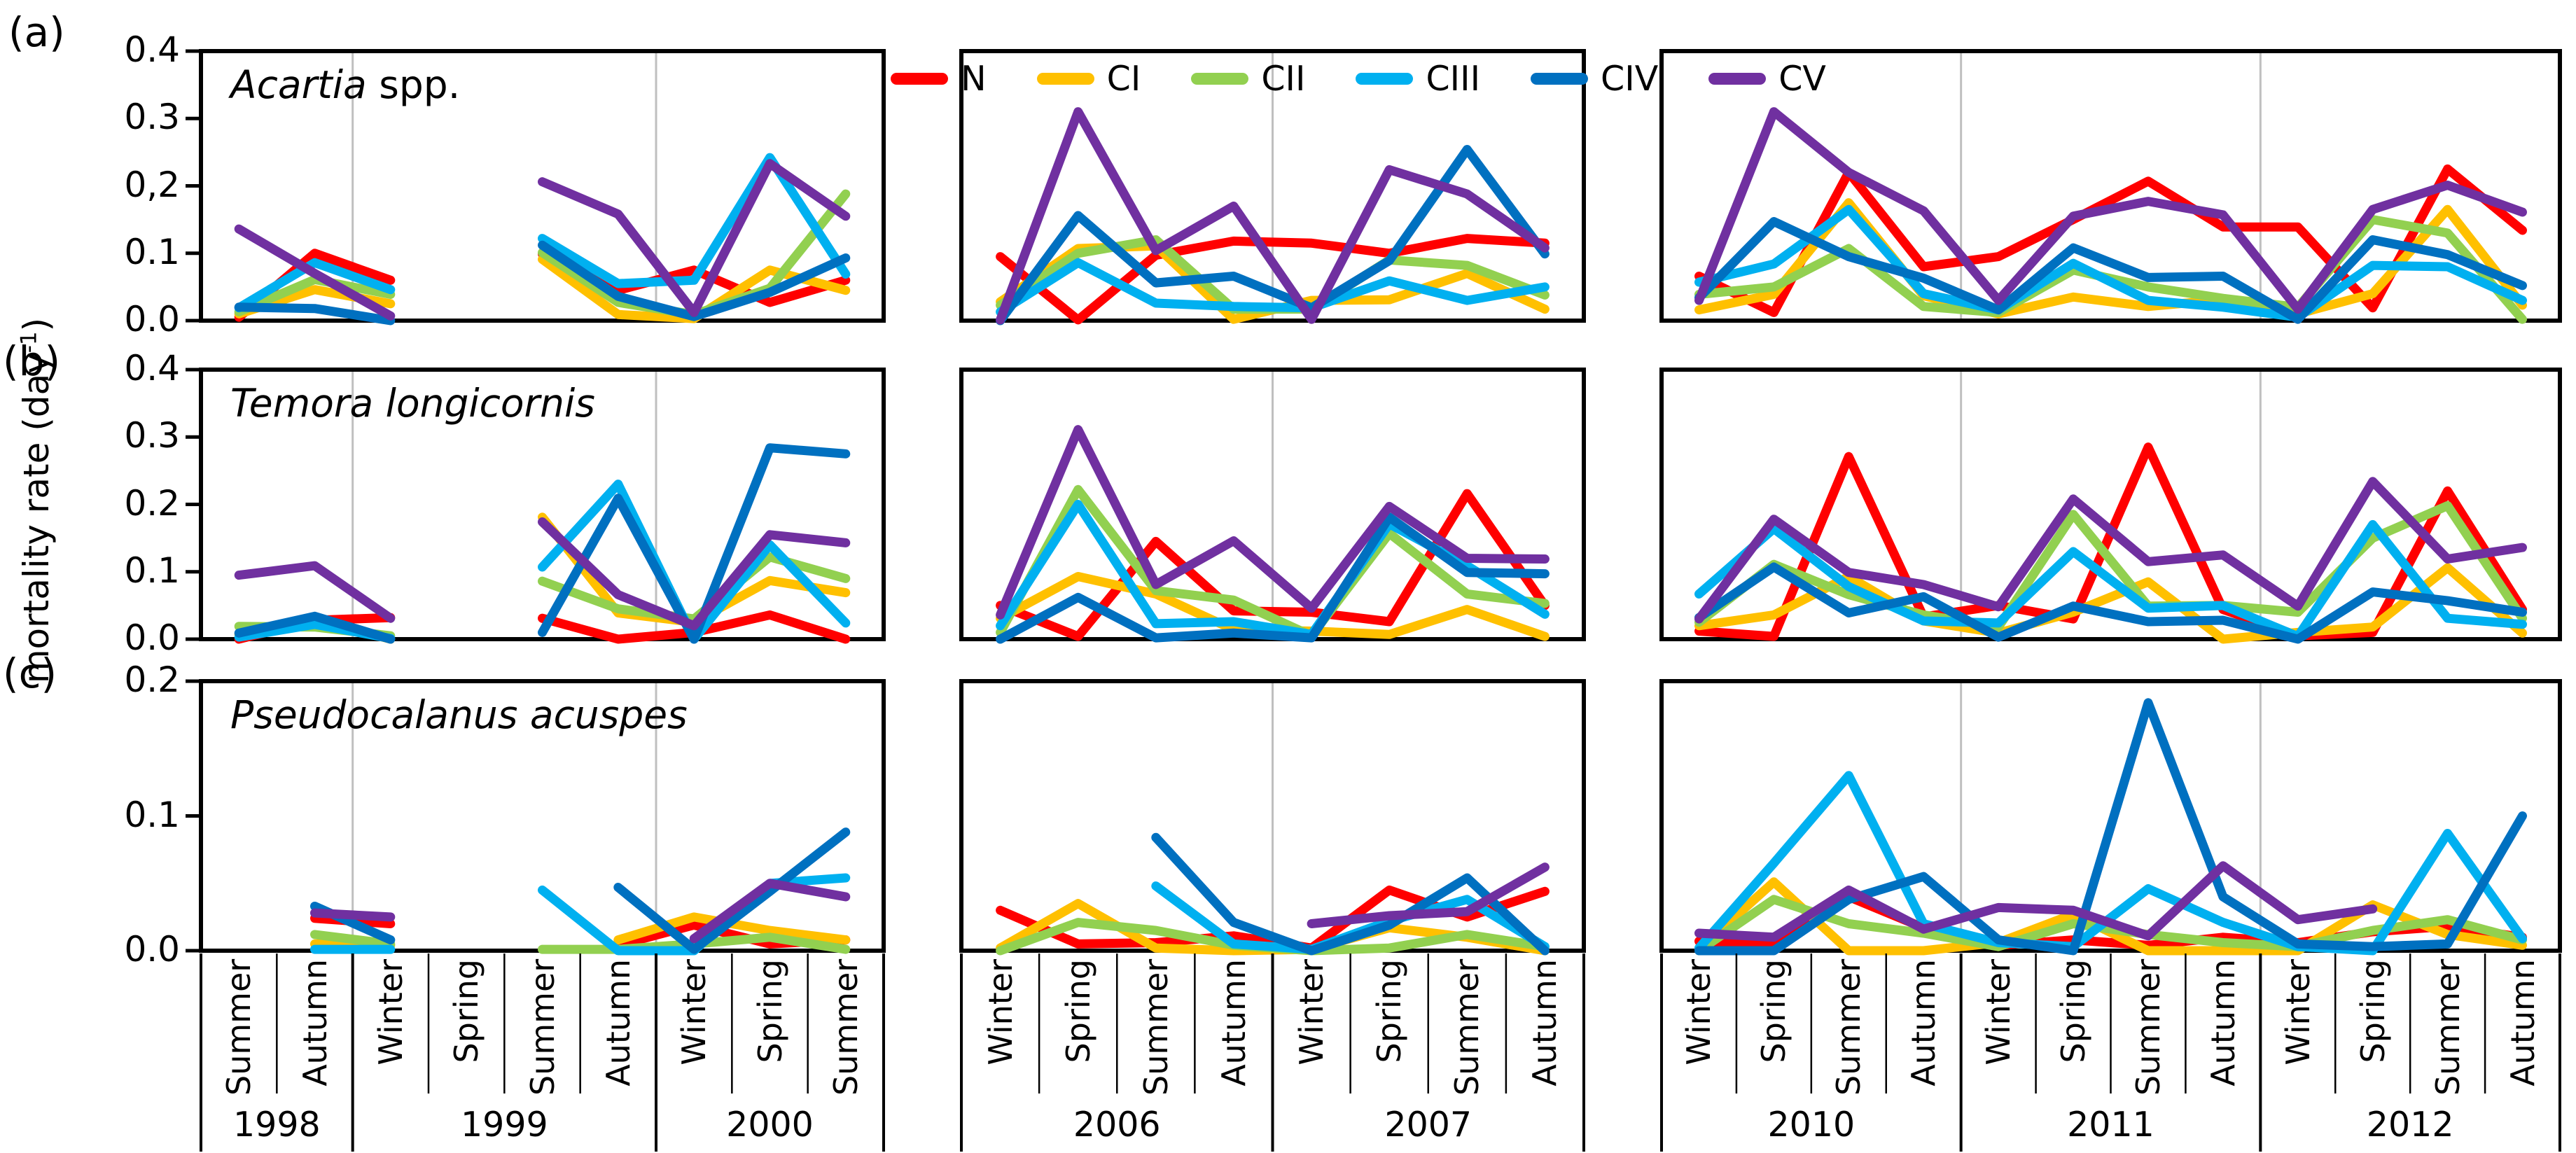 This screenshot has height=1153, width=2576. I want to click on year-label-2006: 2006, so click(1117, 1125).